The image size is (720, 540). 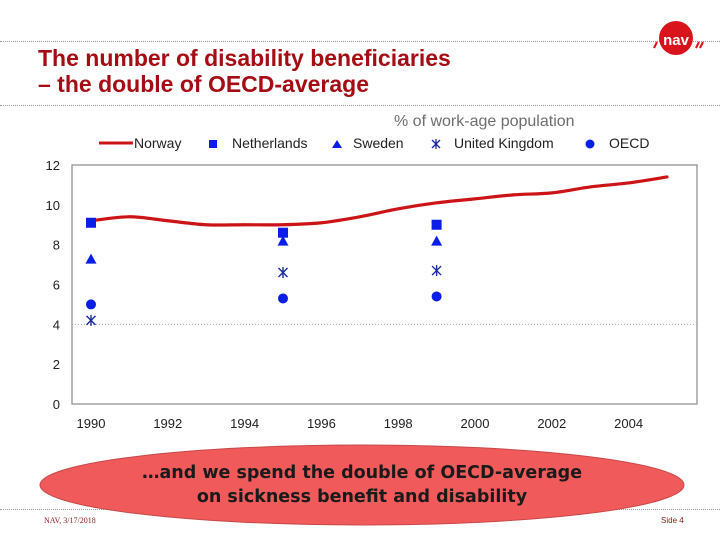 I want to click on legend-label: OECD, so click(x=629, y=143).